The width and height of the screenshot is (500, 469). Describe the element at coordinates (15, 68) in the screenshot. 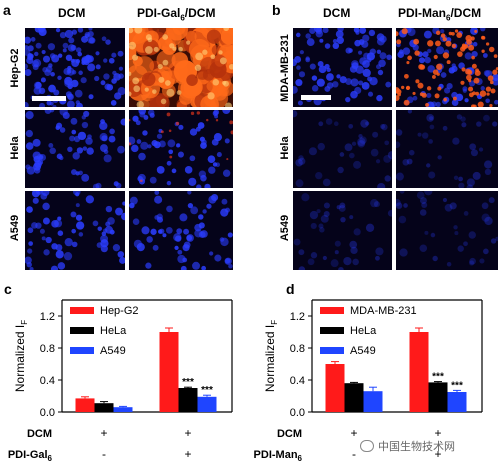

I see `panel-a-row-label-1: Hep-G2` at that location.